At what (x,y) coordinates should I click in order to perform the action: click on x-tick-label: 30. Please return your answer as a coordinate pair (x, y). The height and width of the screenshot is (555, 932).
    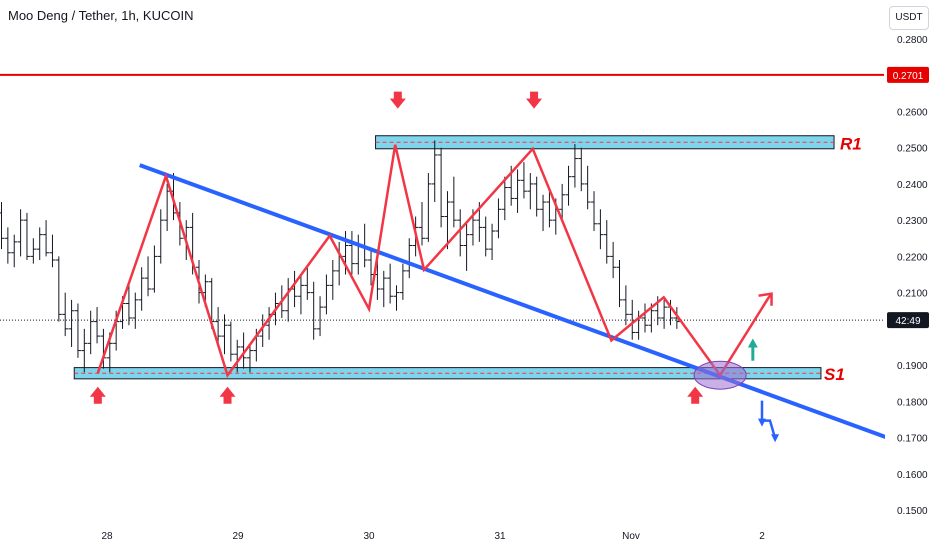
    Looking at the image, I should click on (369, 536).